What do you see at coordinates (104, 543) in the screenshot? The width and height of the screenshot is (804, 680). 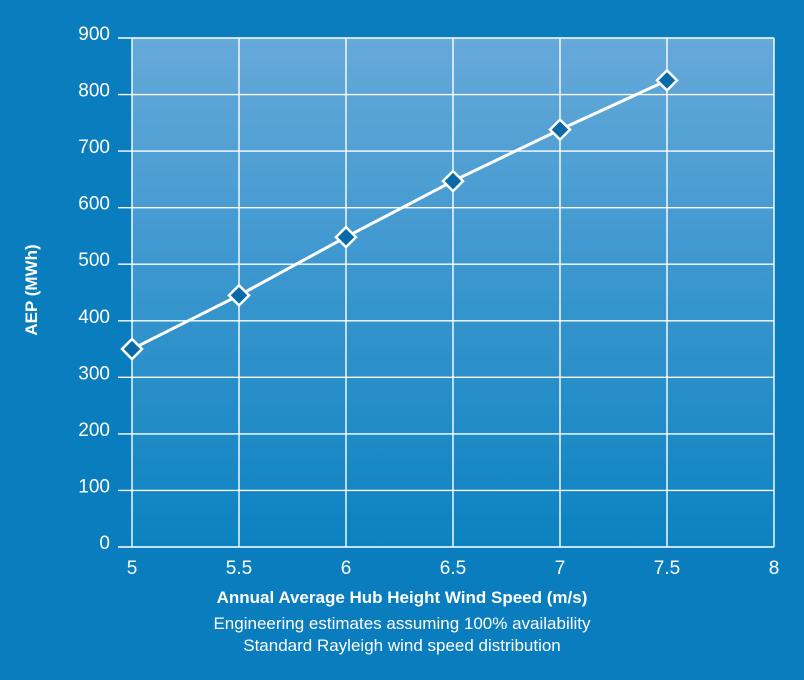 I see `y-tick-label: 0` at bounding box center [104, 543].